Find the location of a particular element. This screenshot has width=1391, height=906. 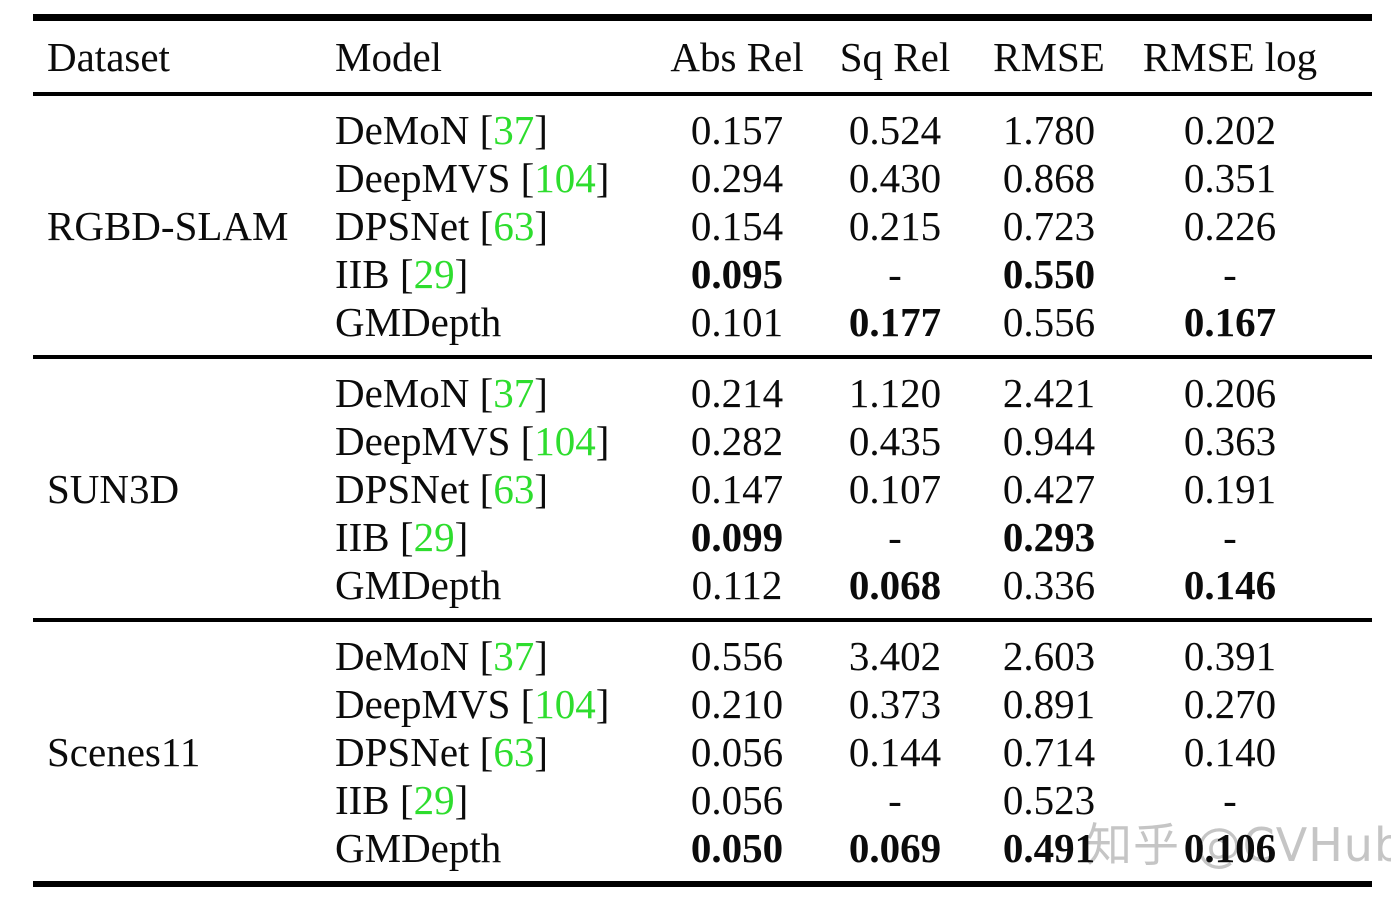

model-cell: IIB [29] is located at coordinates (496, 800).